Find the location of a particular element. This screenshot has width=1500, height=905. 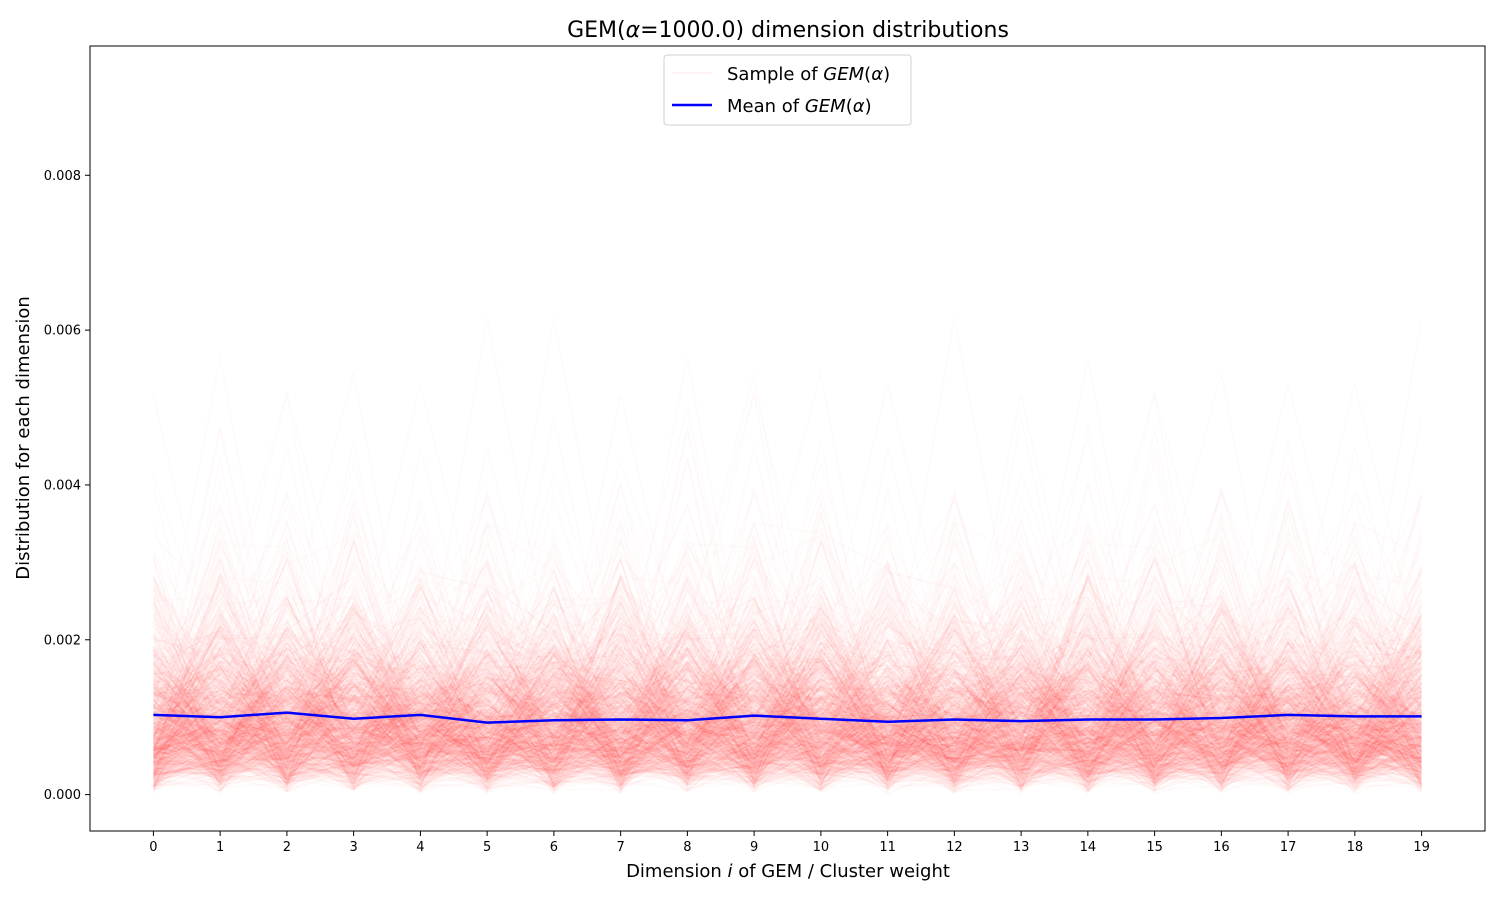

y-tick-label: 0.004 is located at coordinates (62, 485).